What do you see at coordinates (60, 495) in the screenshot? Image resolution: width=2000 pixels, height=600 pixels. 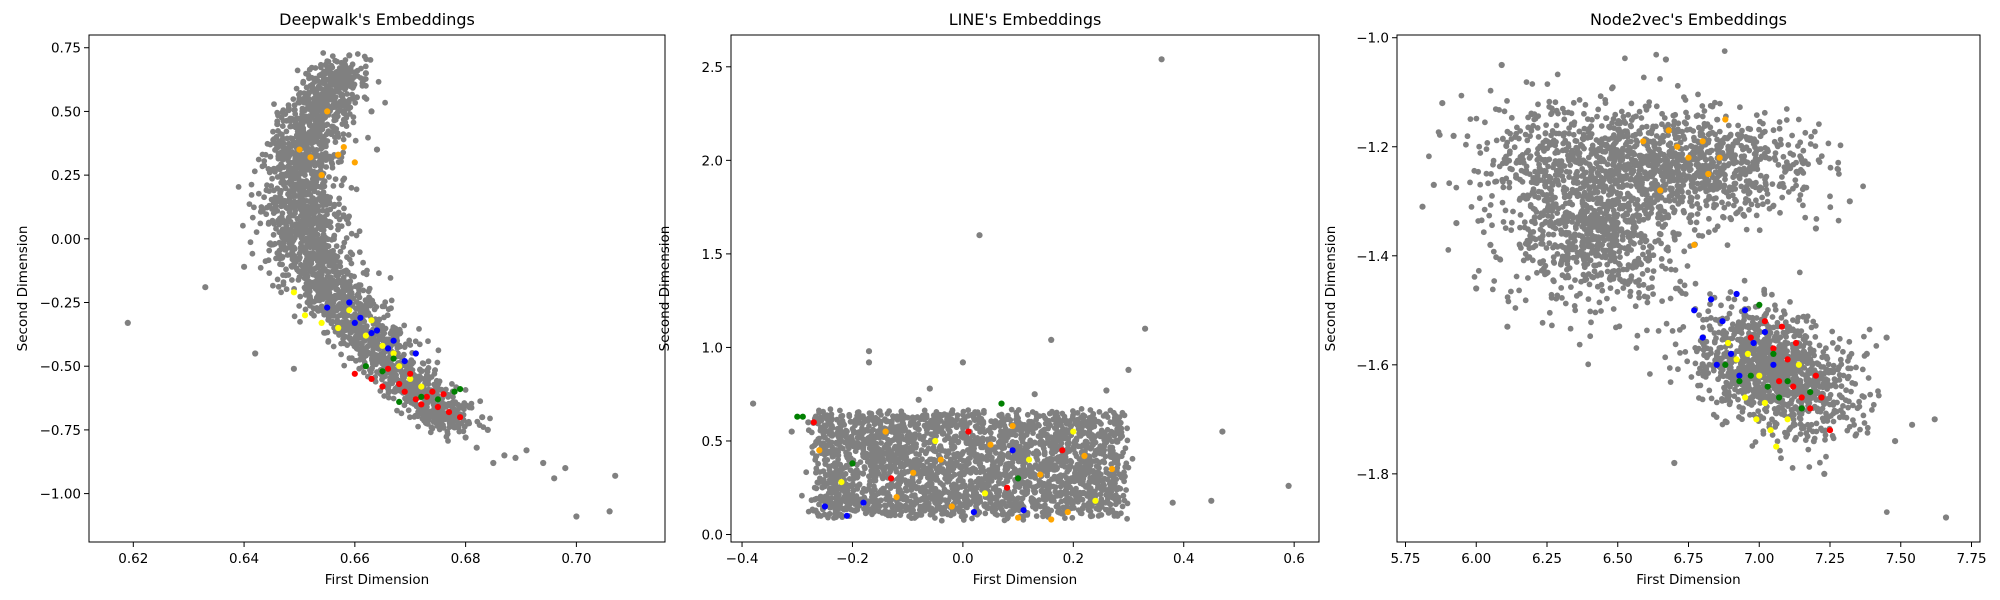 I see `y-tick-label: −1.00` at bounding box center [60, 495].